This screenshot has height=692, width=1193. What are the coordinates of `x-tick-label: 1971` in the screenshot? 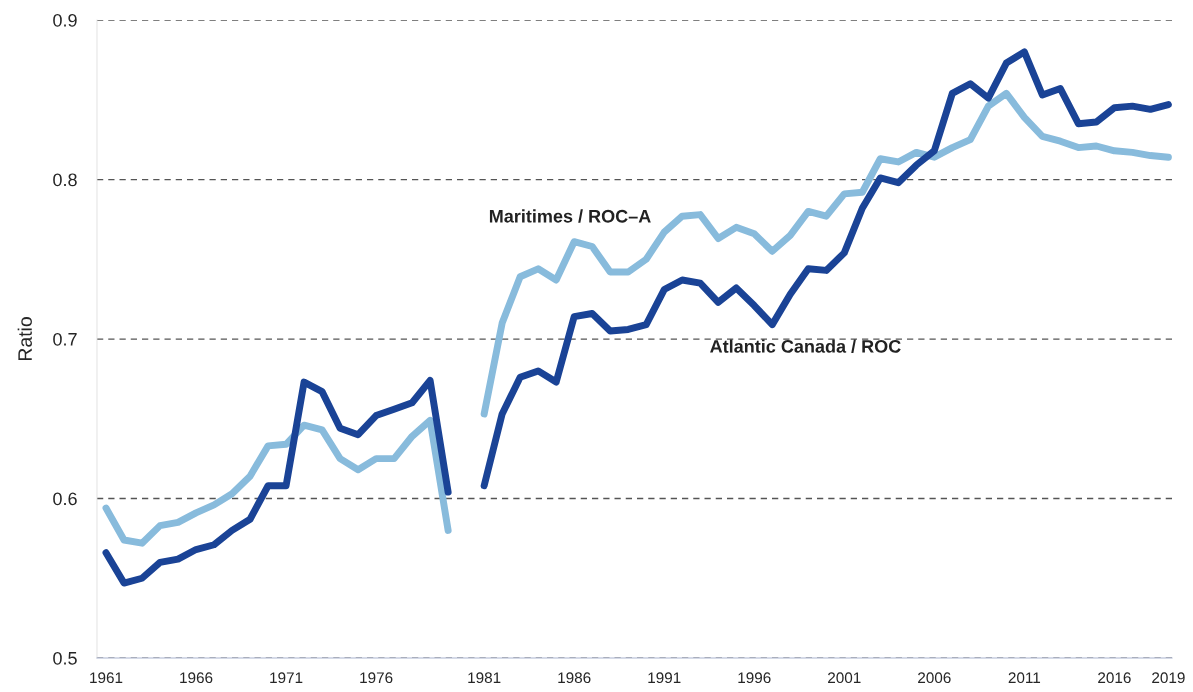 It's located at (286, 678).